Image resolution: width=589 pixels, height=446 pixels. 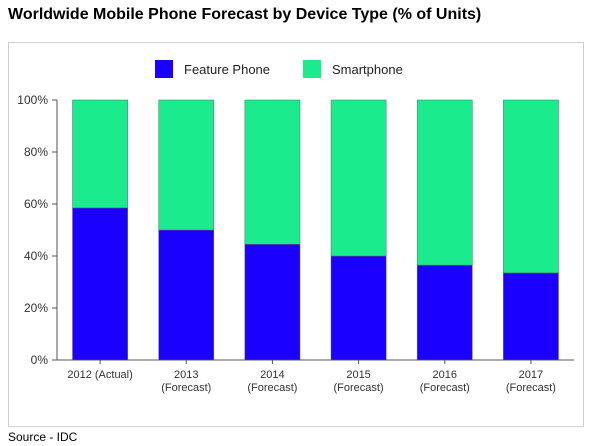 What do you see at coordinates (272, 375) in the screenshot?
I see `x-tick-label: 2014` at bounding box center [272, 375].